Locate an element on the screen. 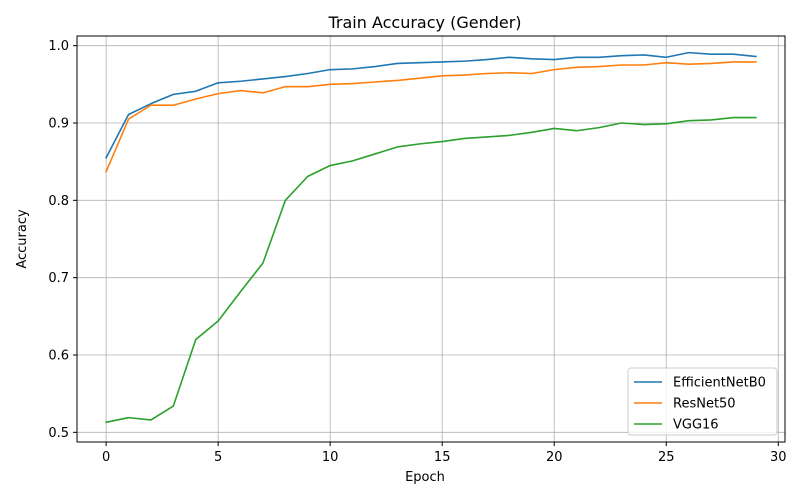 This screenshot has width=800, height=500. y-tick-label: 0.5 is located at coordinates (58, 433).